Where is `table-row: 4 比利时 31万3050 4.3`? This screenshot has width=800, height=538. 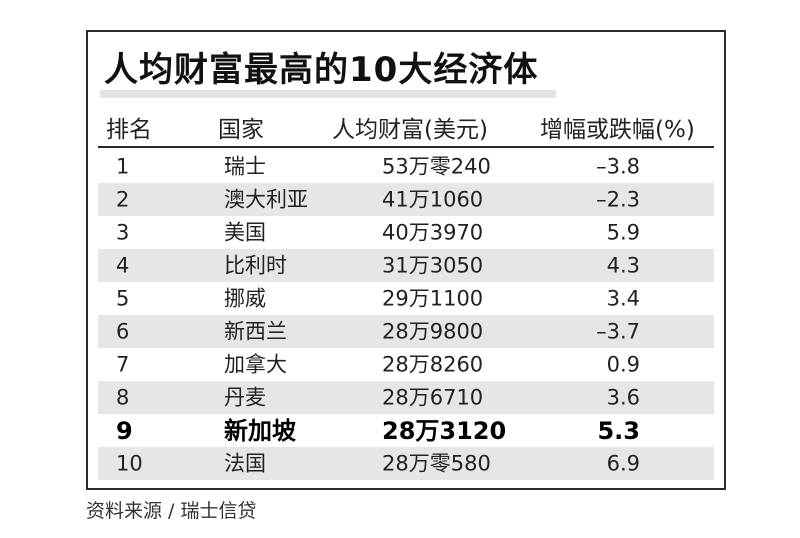 table-row: 4 比利时 31万3050 4.3 is located at coordinates (406, 265).